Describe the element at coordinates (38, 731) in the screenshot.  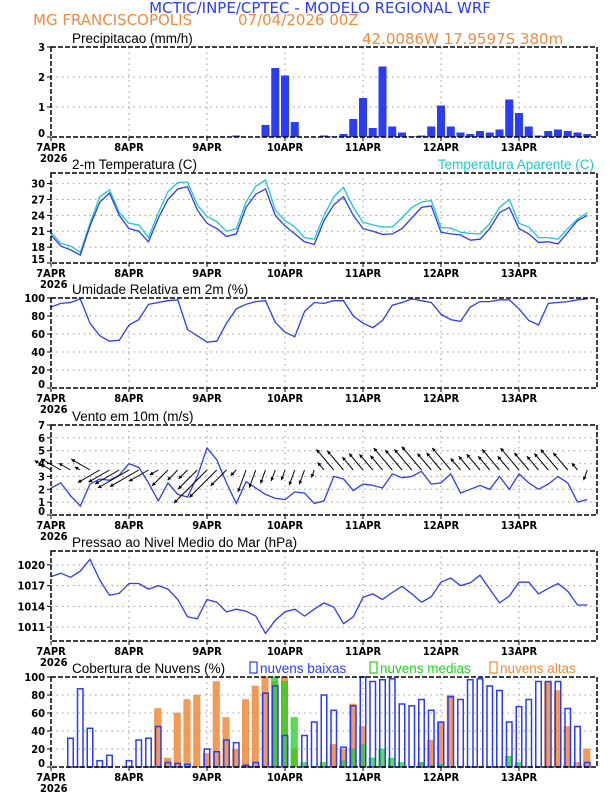
I see `y-tick-label: 40` at that location.